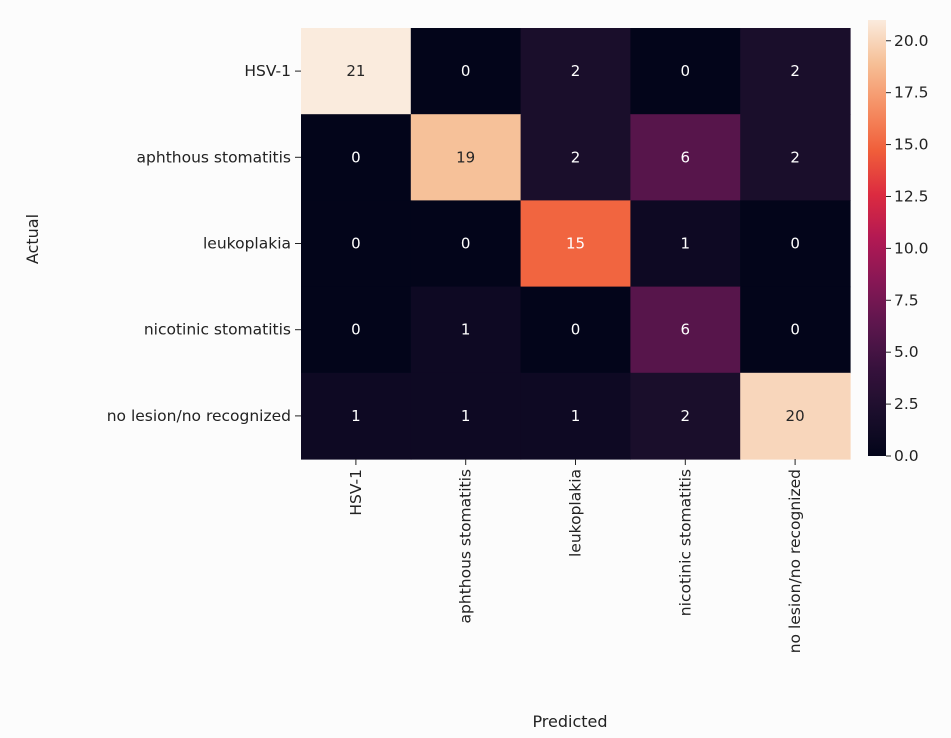 This screenshot has height=738, width=951. I want to click on colorbar-tick-label: 15.0, so click(911, 145).